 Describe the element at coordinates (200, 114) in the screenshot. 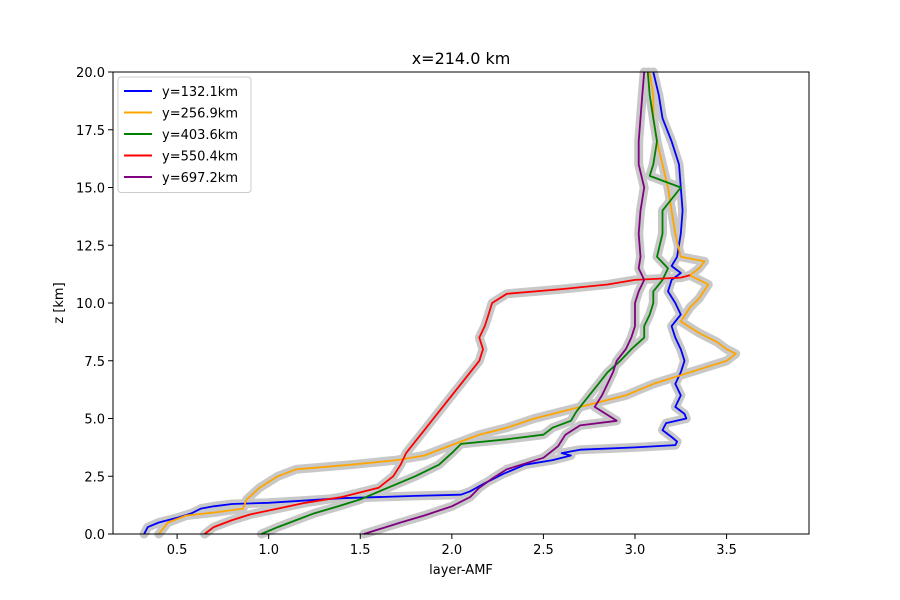

I see `legend-label: y=256.9km` at that location.